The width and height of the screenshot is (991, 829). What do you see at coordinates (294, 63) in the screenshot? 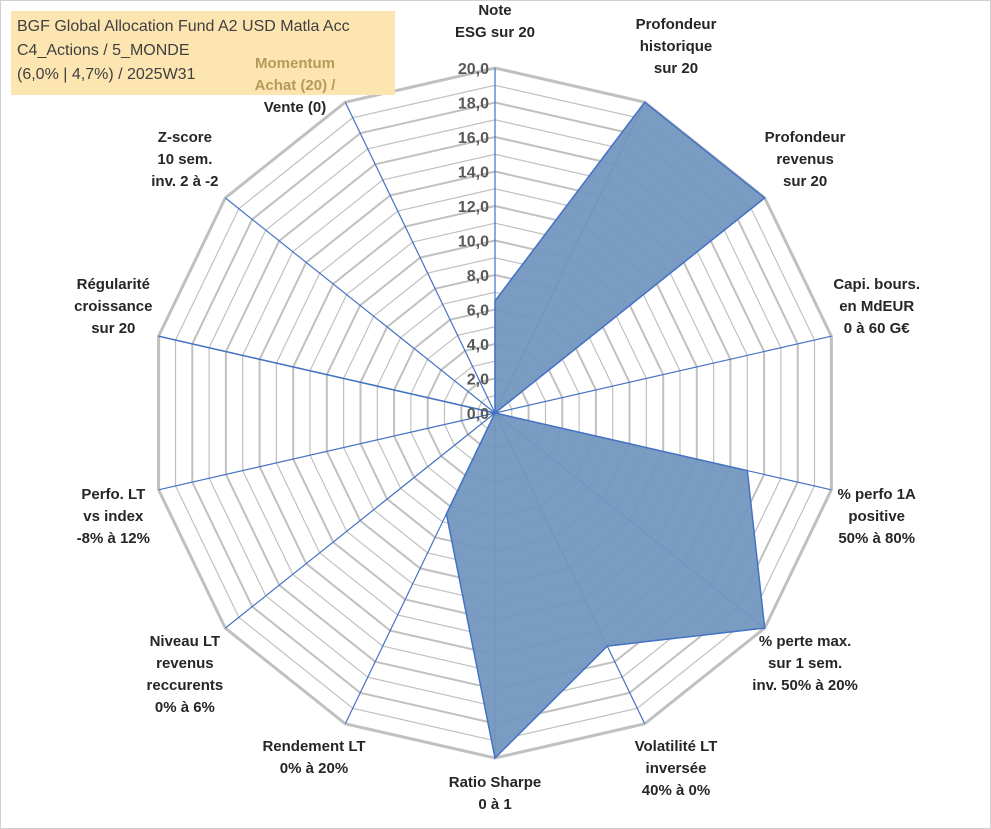
I see `axis-label-line: Momentum` at bounding box center [294, 63].